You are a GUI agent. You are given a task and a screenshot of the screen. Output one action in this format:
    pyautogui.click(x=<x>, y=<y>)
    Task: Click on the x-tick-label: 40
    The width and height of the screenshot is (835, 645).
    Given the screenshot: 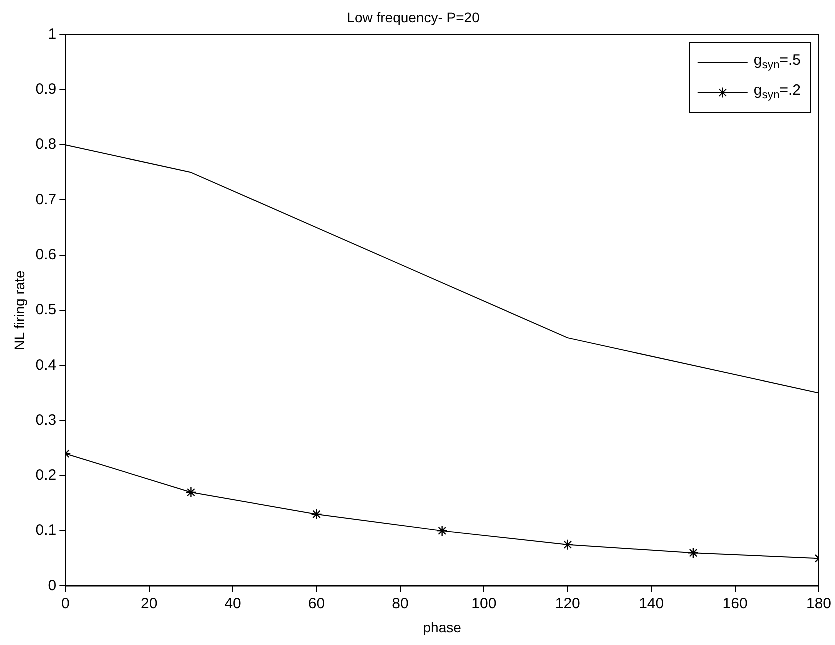 What is the action you would take?
    pyautogui.click(x=233, y=603)
    